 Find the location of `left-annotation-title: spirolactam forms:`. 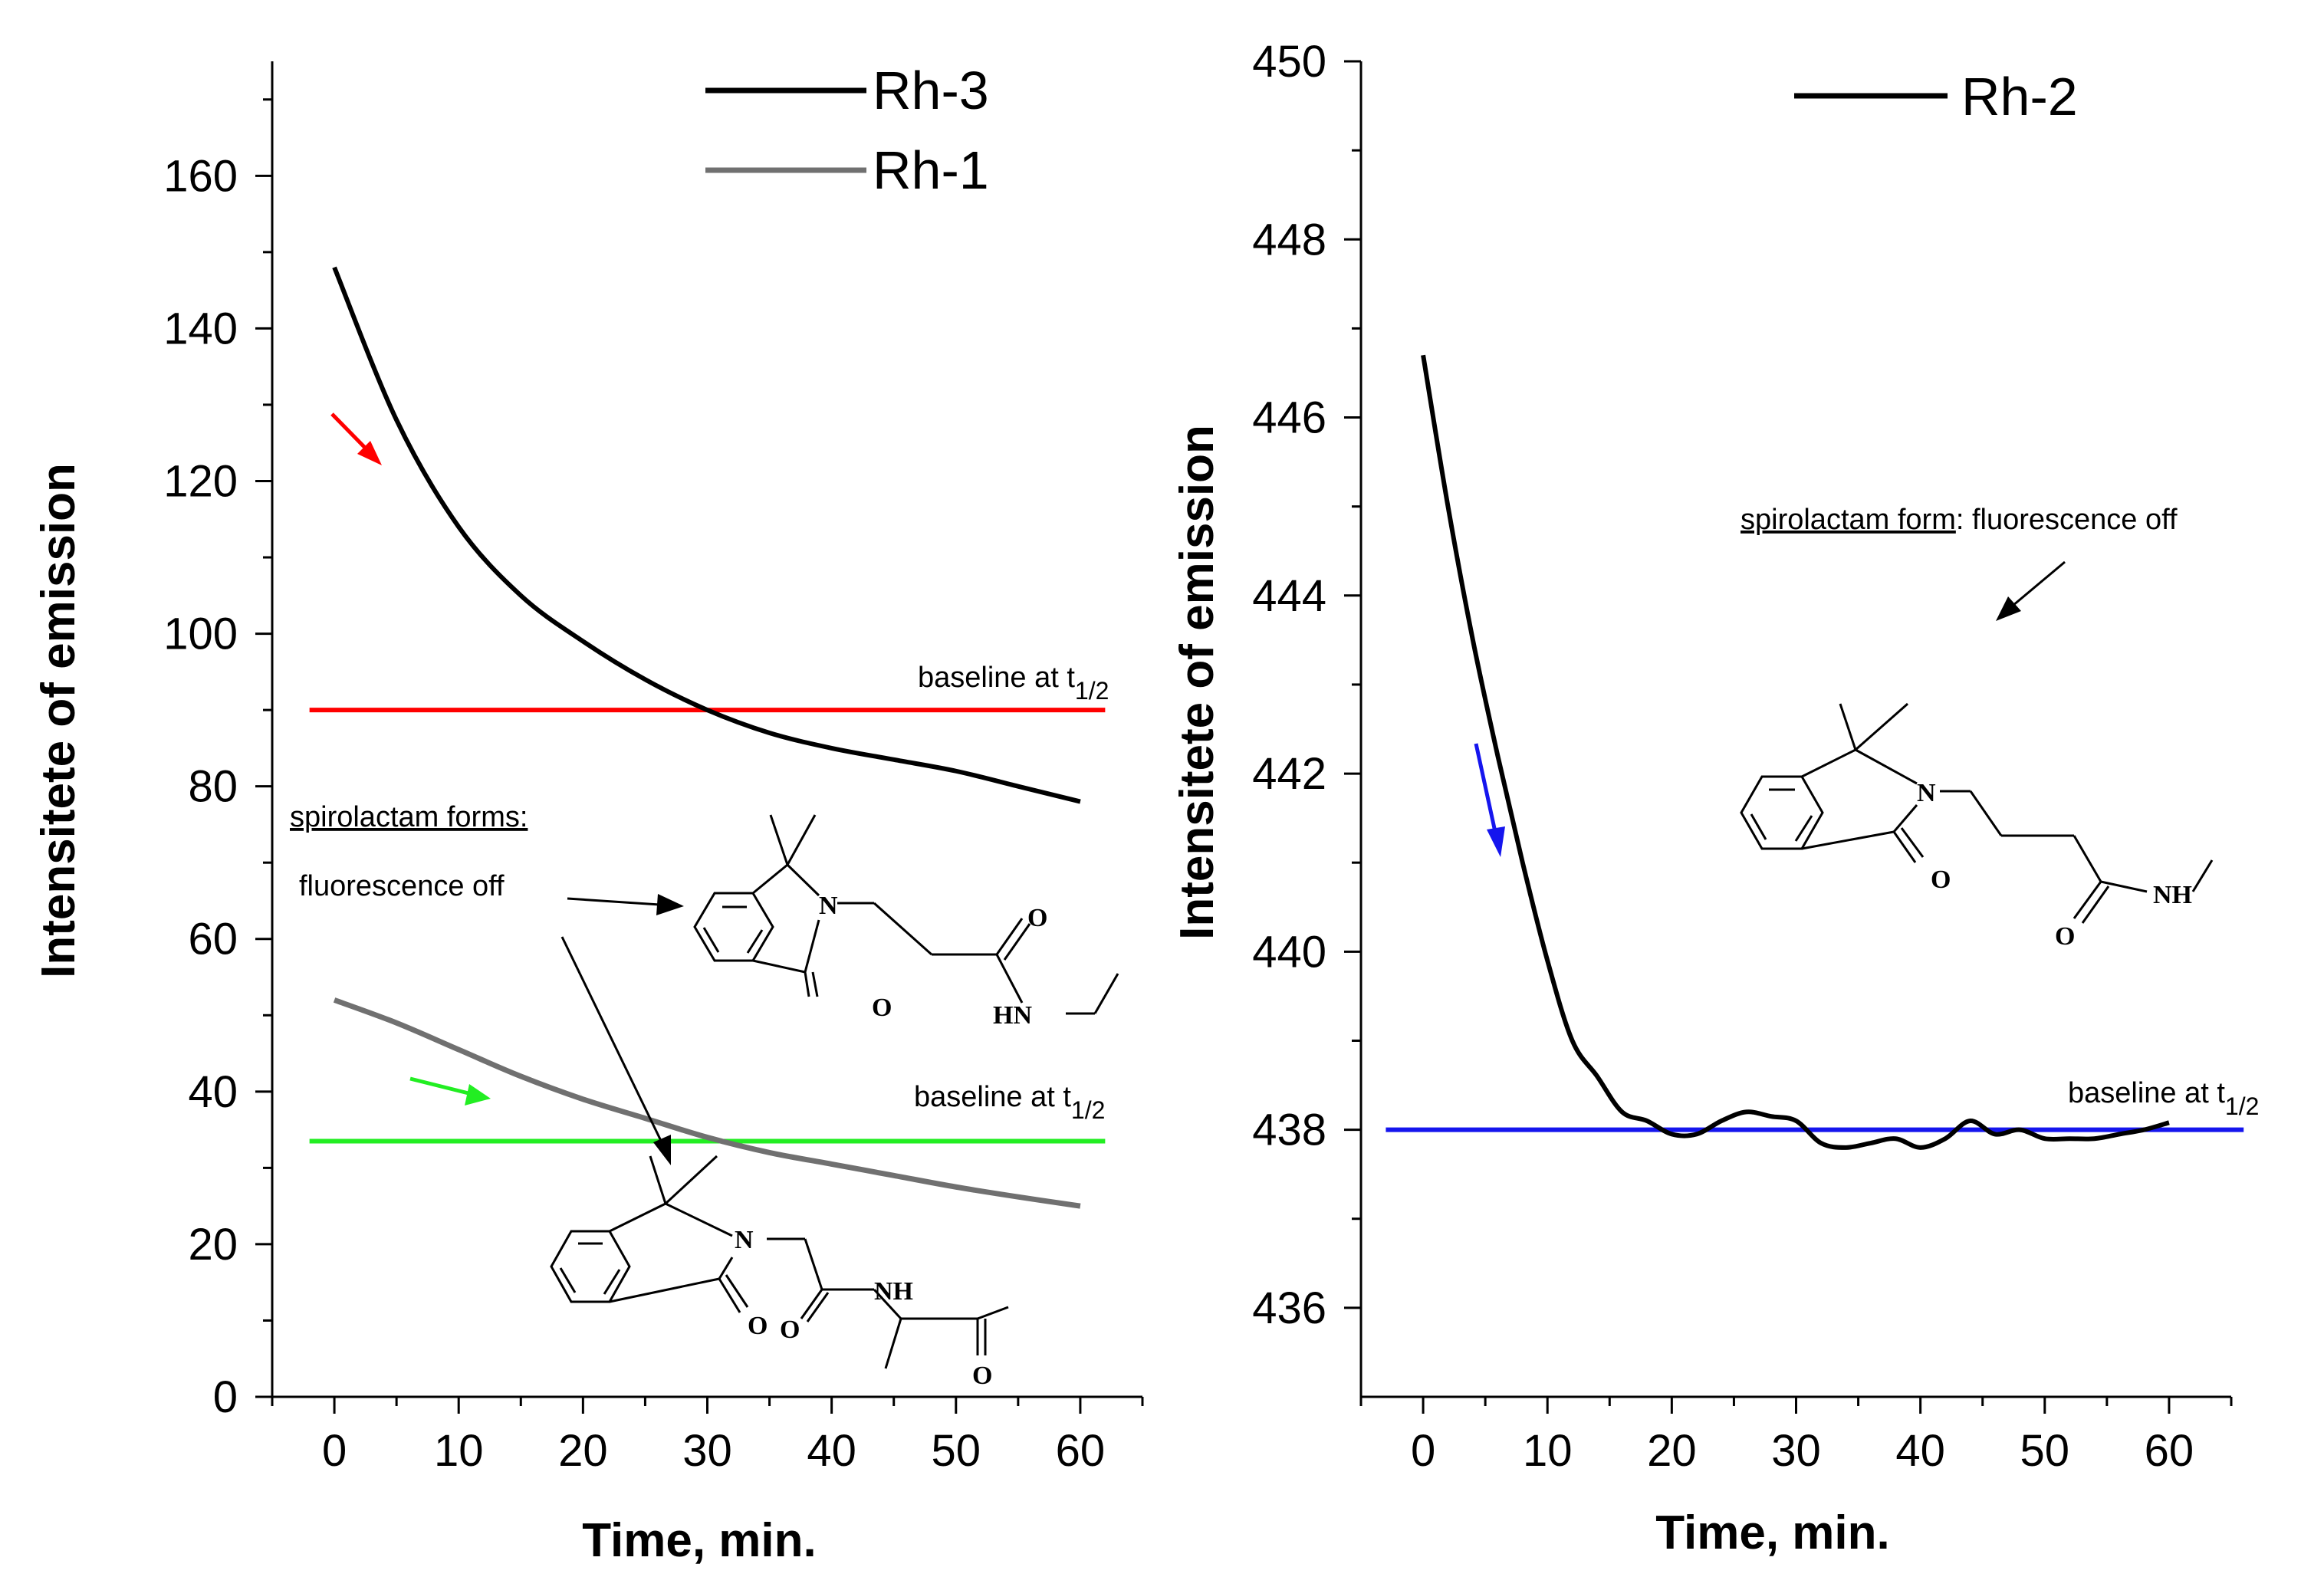

left-annotation-title: spirolactam forms: is located at coordinates (409, 817).